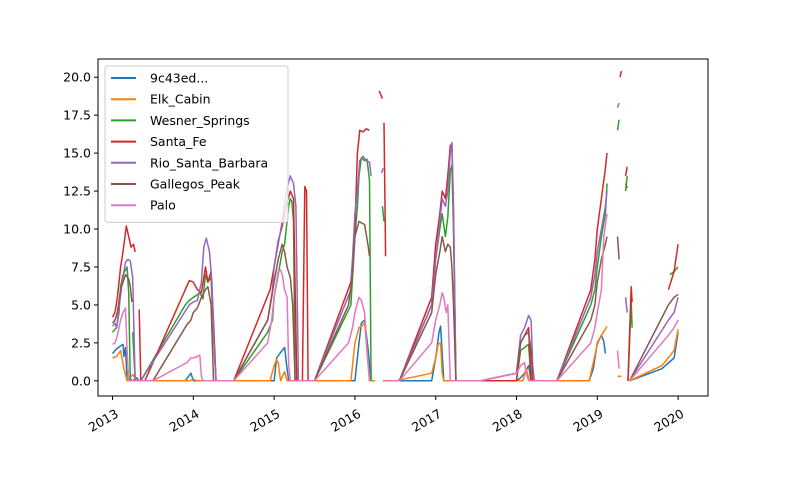  What do you see at coordinates (668, 420) in the screenshot?
I see `x-tick-label: 2020` at bounding box center [668, 420].